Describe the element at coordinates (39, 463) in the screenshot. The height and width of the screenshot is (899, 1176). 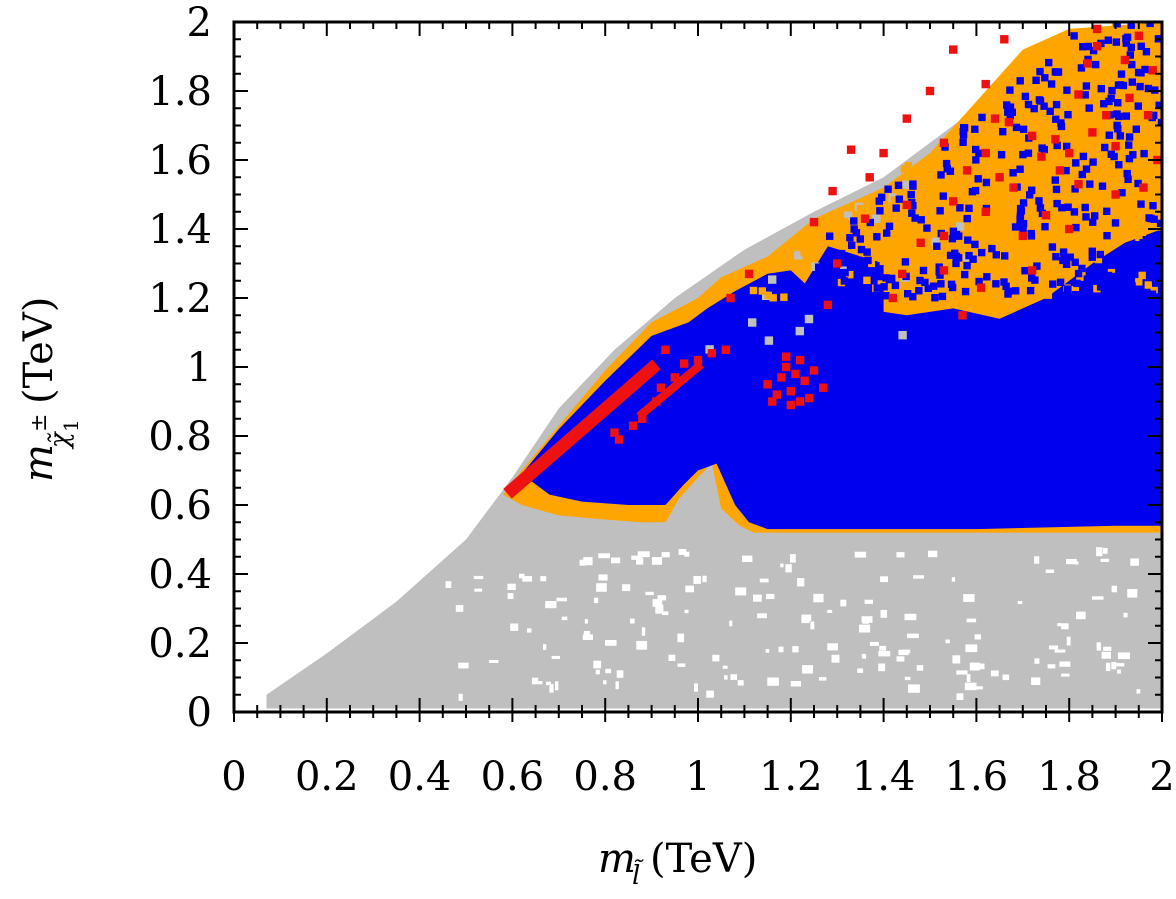
I see `y-axis-title-base: m` at that location.